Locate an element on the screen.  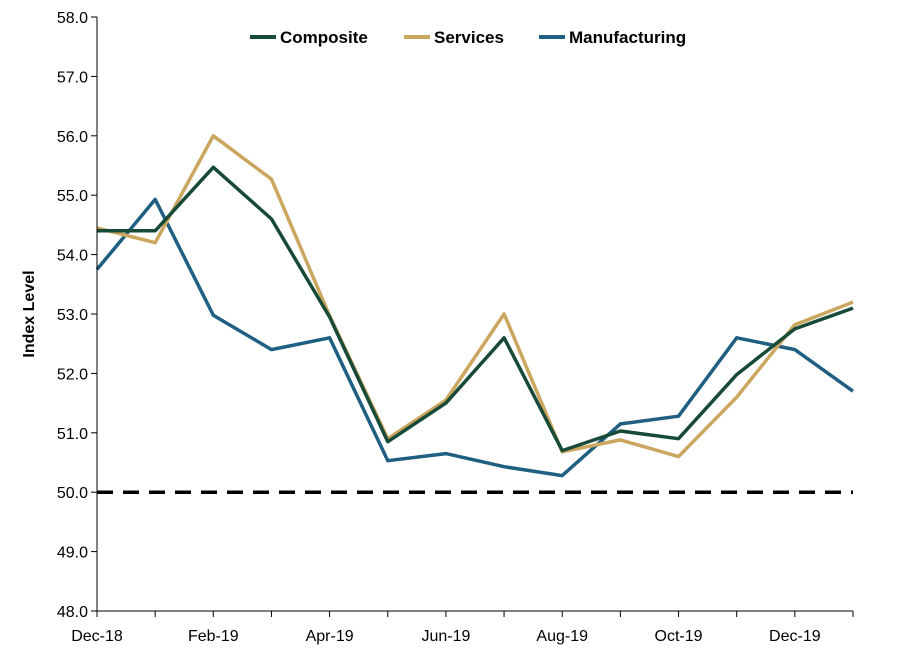
y-tick-label: 53.0 is located at coordinates (72, 315).